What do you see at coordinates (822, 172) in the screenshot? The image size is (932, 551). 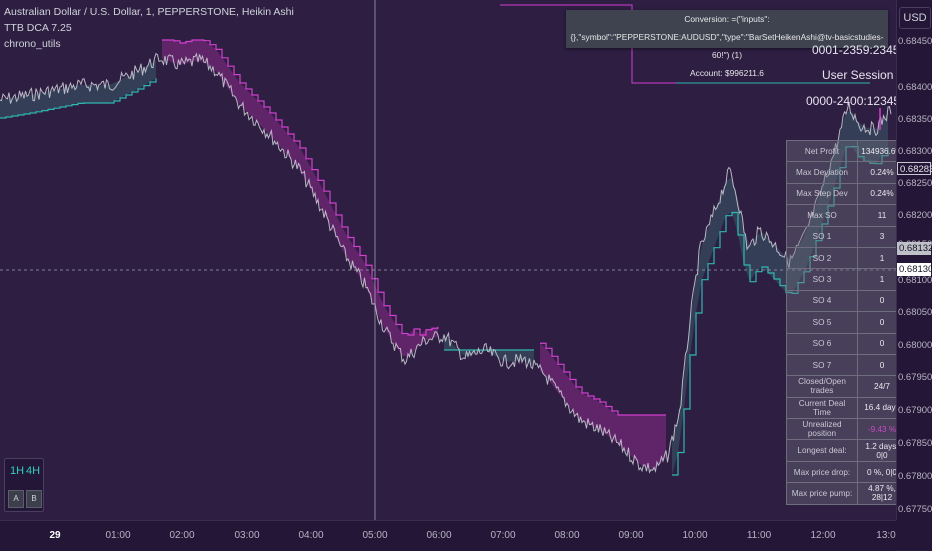 I see `stats-label: Max Deviation` at bounding box center [822, 172].